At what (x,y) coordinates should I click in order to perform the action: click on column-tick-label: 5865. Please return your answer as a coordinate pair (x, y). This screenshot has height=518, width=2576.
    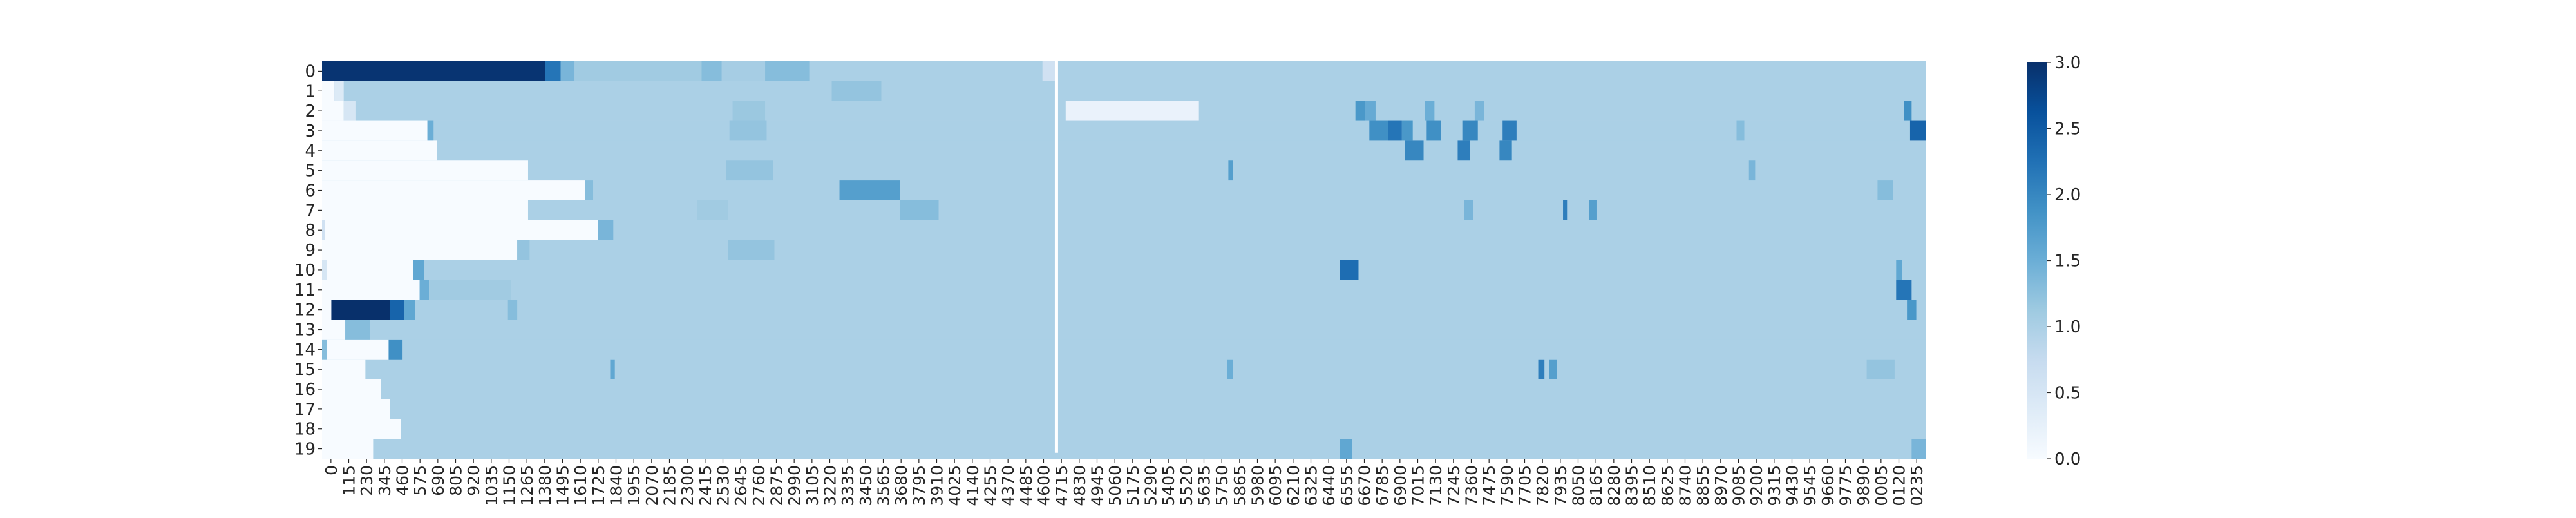
    Looking at the image, I should click on (1240, 485).